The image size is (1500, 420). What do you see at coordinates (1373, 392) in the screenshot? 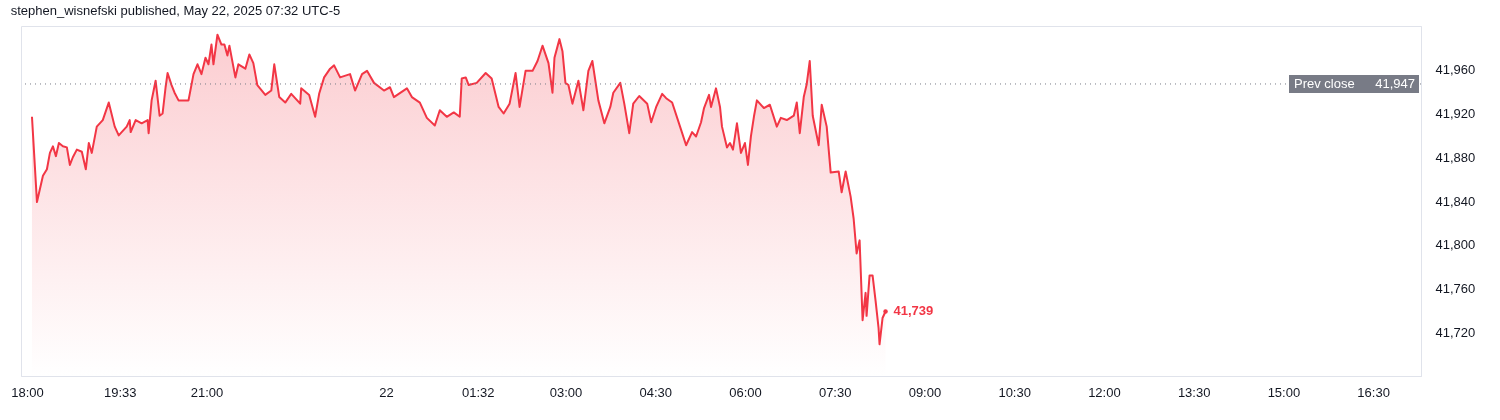
I see `x-tick-label: 16:30` at bounding box center [1373, 392].